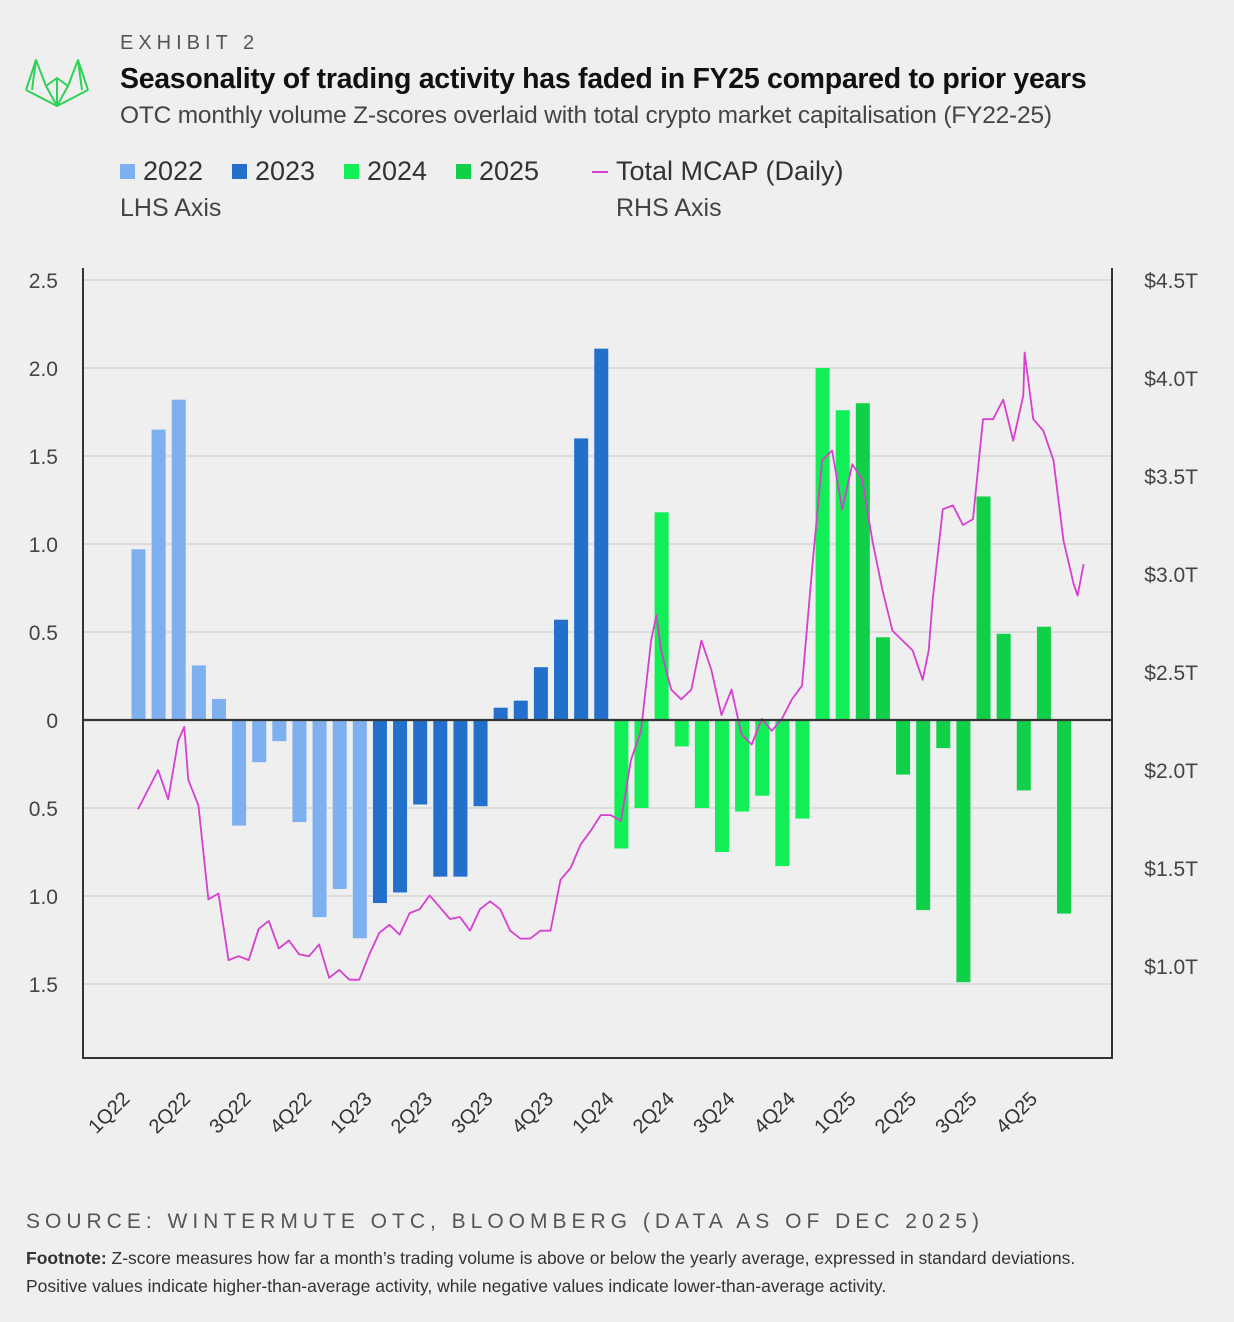 This screenshot has width=1234, height=1322. What do you see at coordinates (882, 678) in the screenshot?
I see `bar-2025-feb` at bounding box center [882, 678].